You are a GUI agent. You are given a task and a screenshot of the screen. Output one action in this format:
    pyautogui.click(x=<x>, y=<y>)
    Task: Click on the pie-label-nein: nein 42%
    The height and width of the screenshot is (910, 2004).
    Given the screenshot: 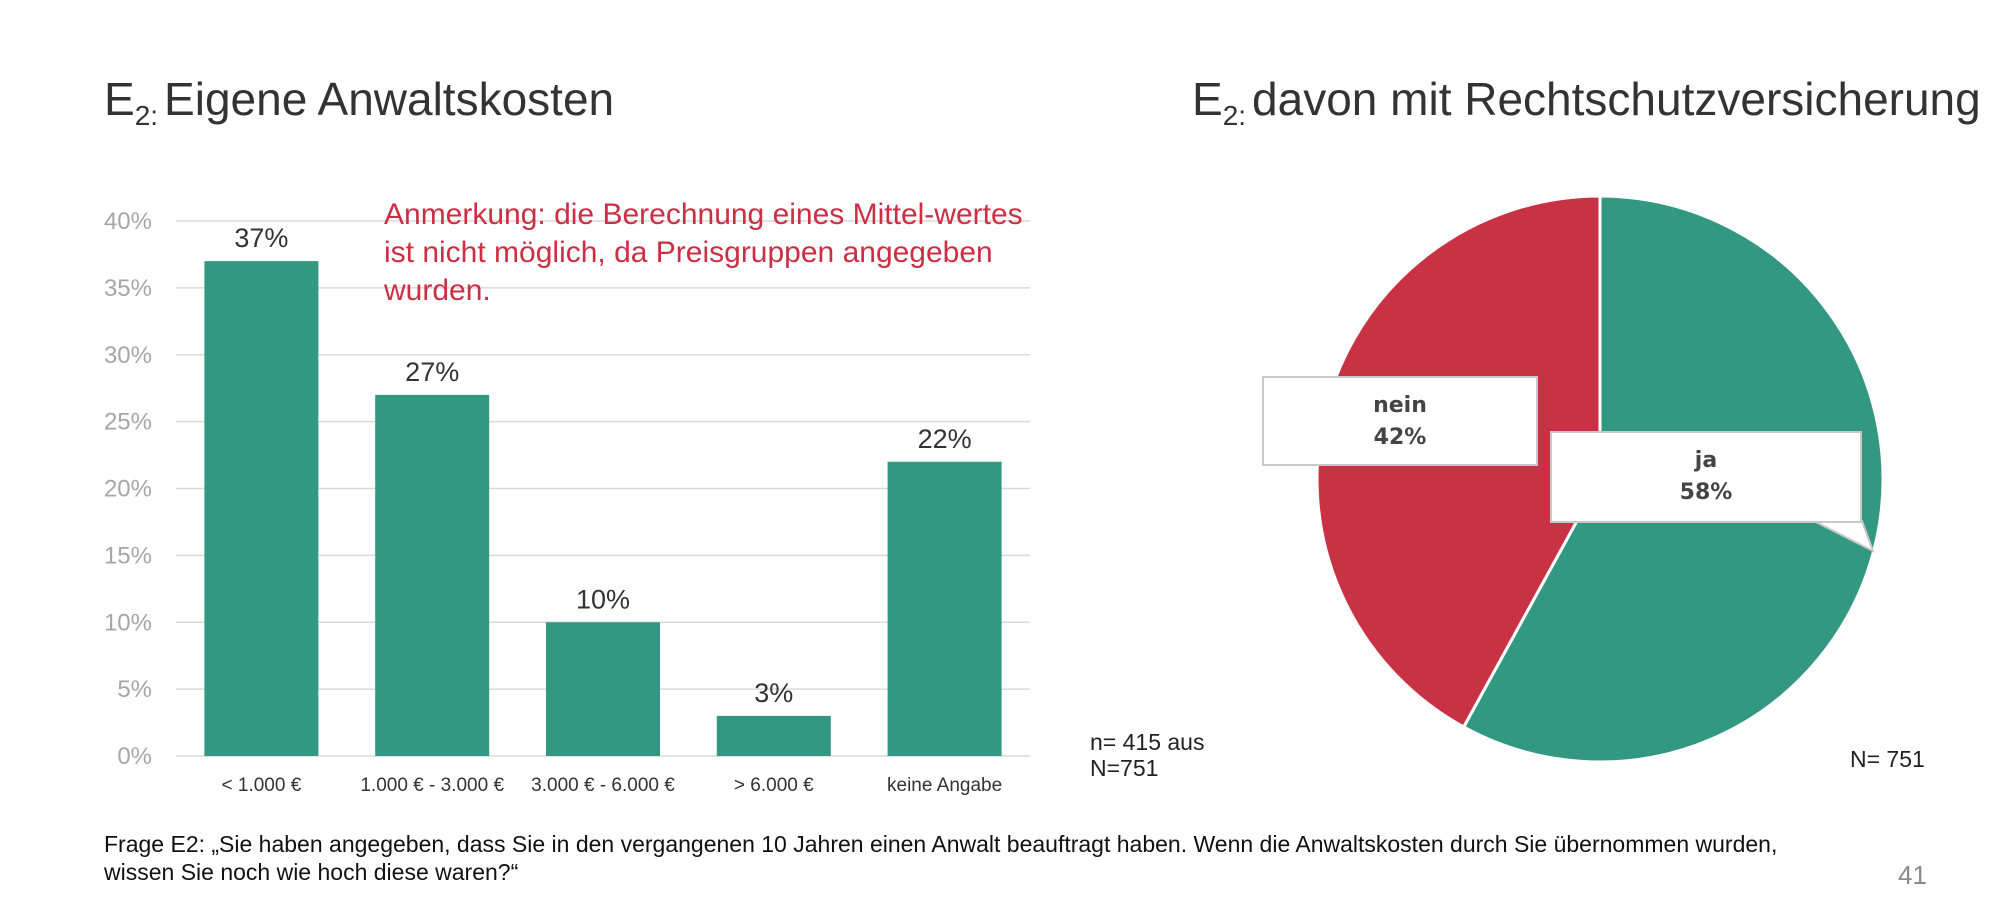 What is the action you would take?
    pyautogui.click(x=1400, y=421)
    